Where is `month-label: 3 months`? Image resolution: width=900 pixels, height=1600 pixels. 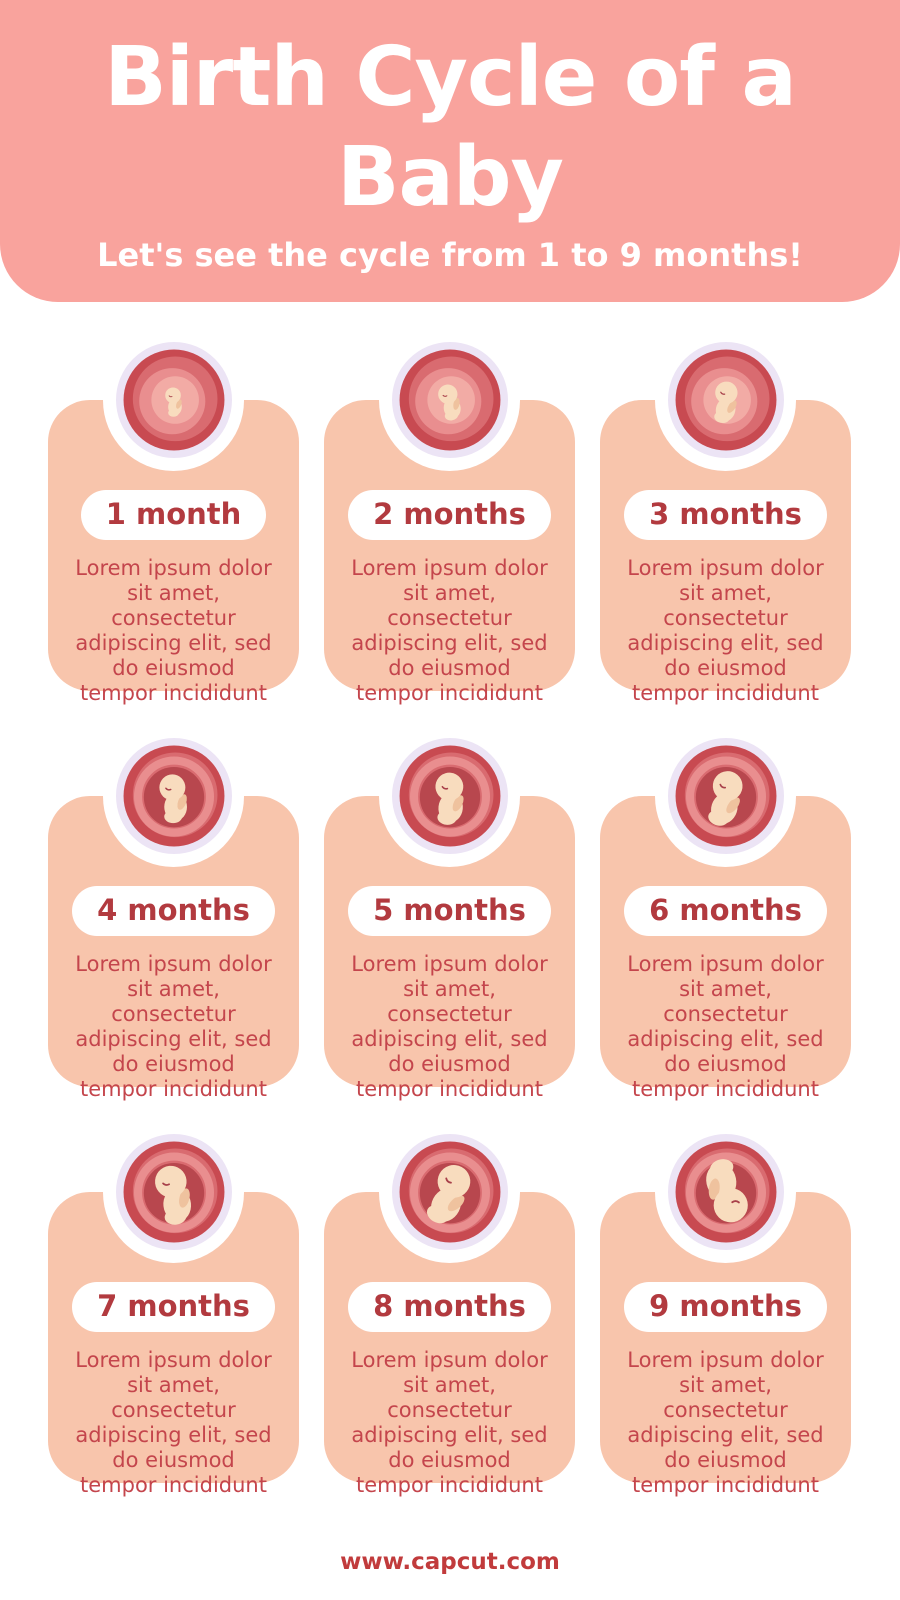 month-label: 3 months is located at coordinates (725, 514).